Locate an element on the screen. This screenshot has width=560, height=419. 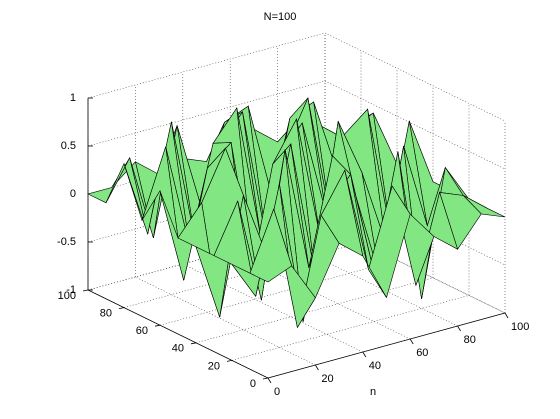
y-tick-label: 80 is located at coordinates (106, 314).